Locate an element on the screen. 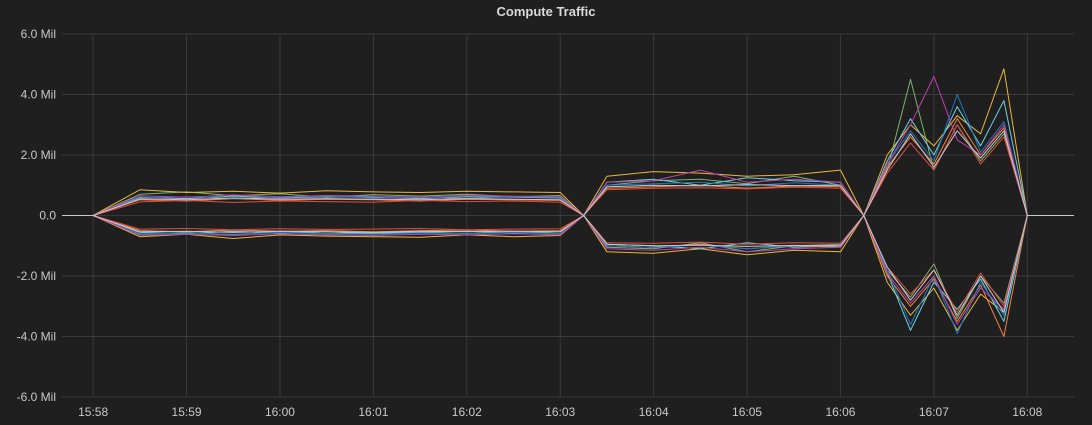 Image resolution: width=1092 pixels, height=425 pixels. x-tick-label: 16:01 is located at coordinates (373, 412).